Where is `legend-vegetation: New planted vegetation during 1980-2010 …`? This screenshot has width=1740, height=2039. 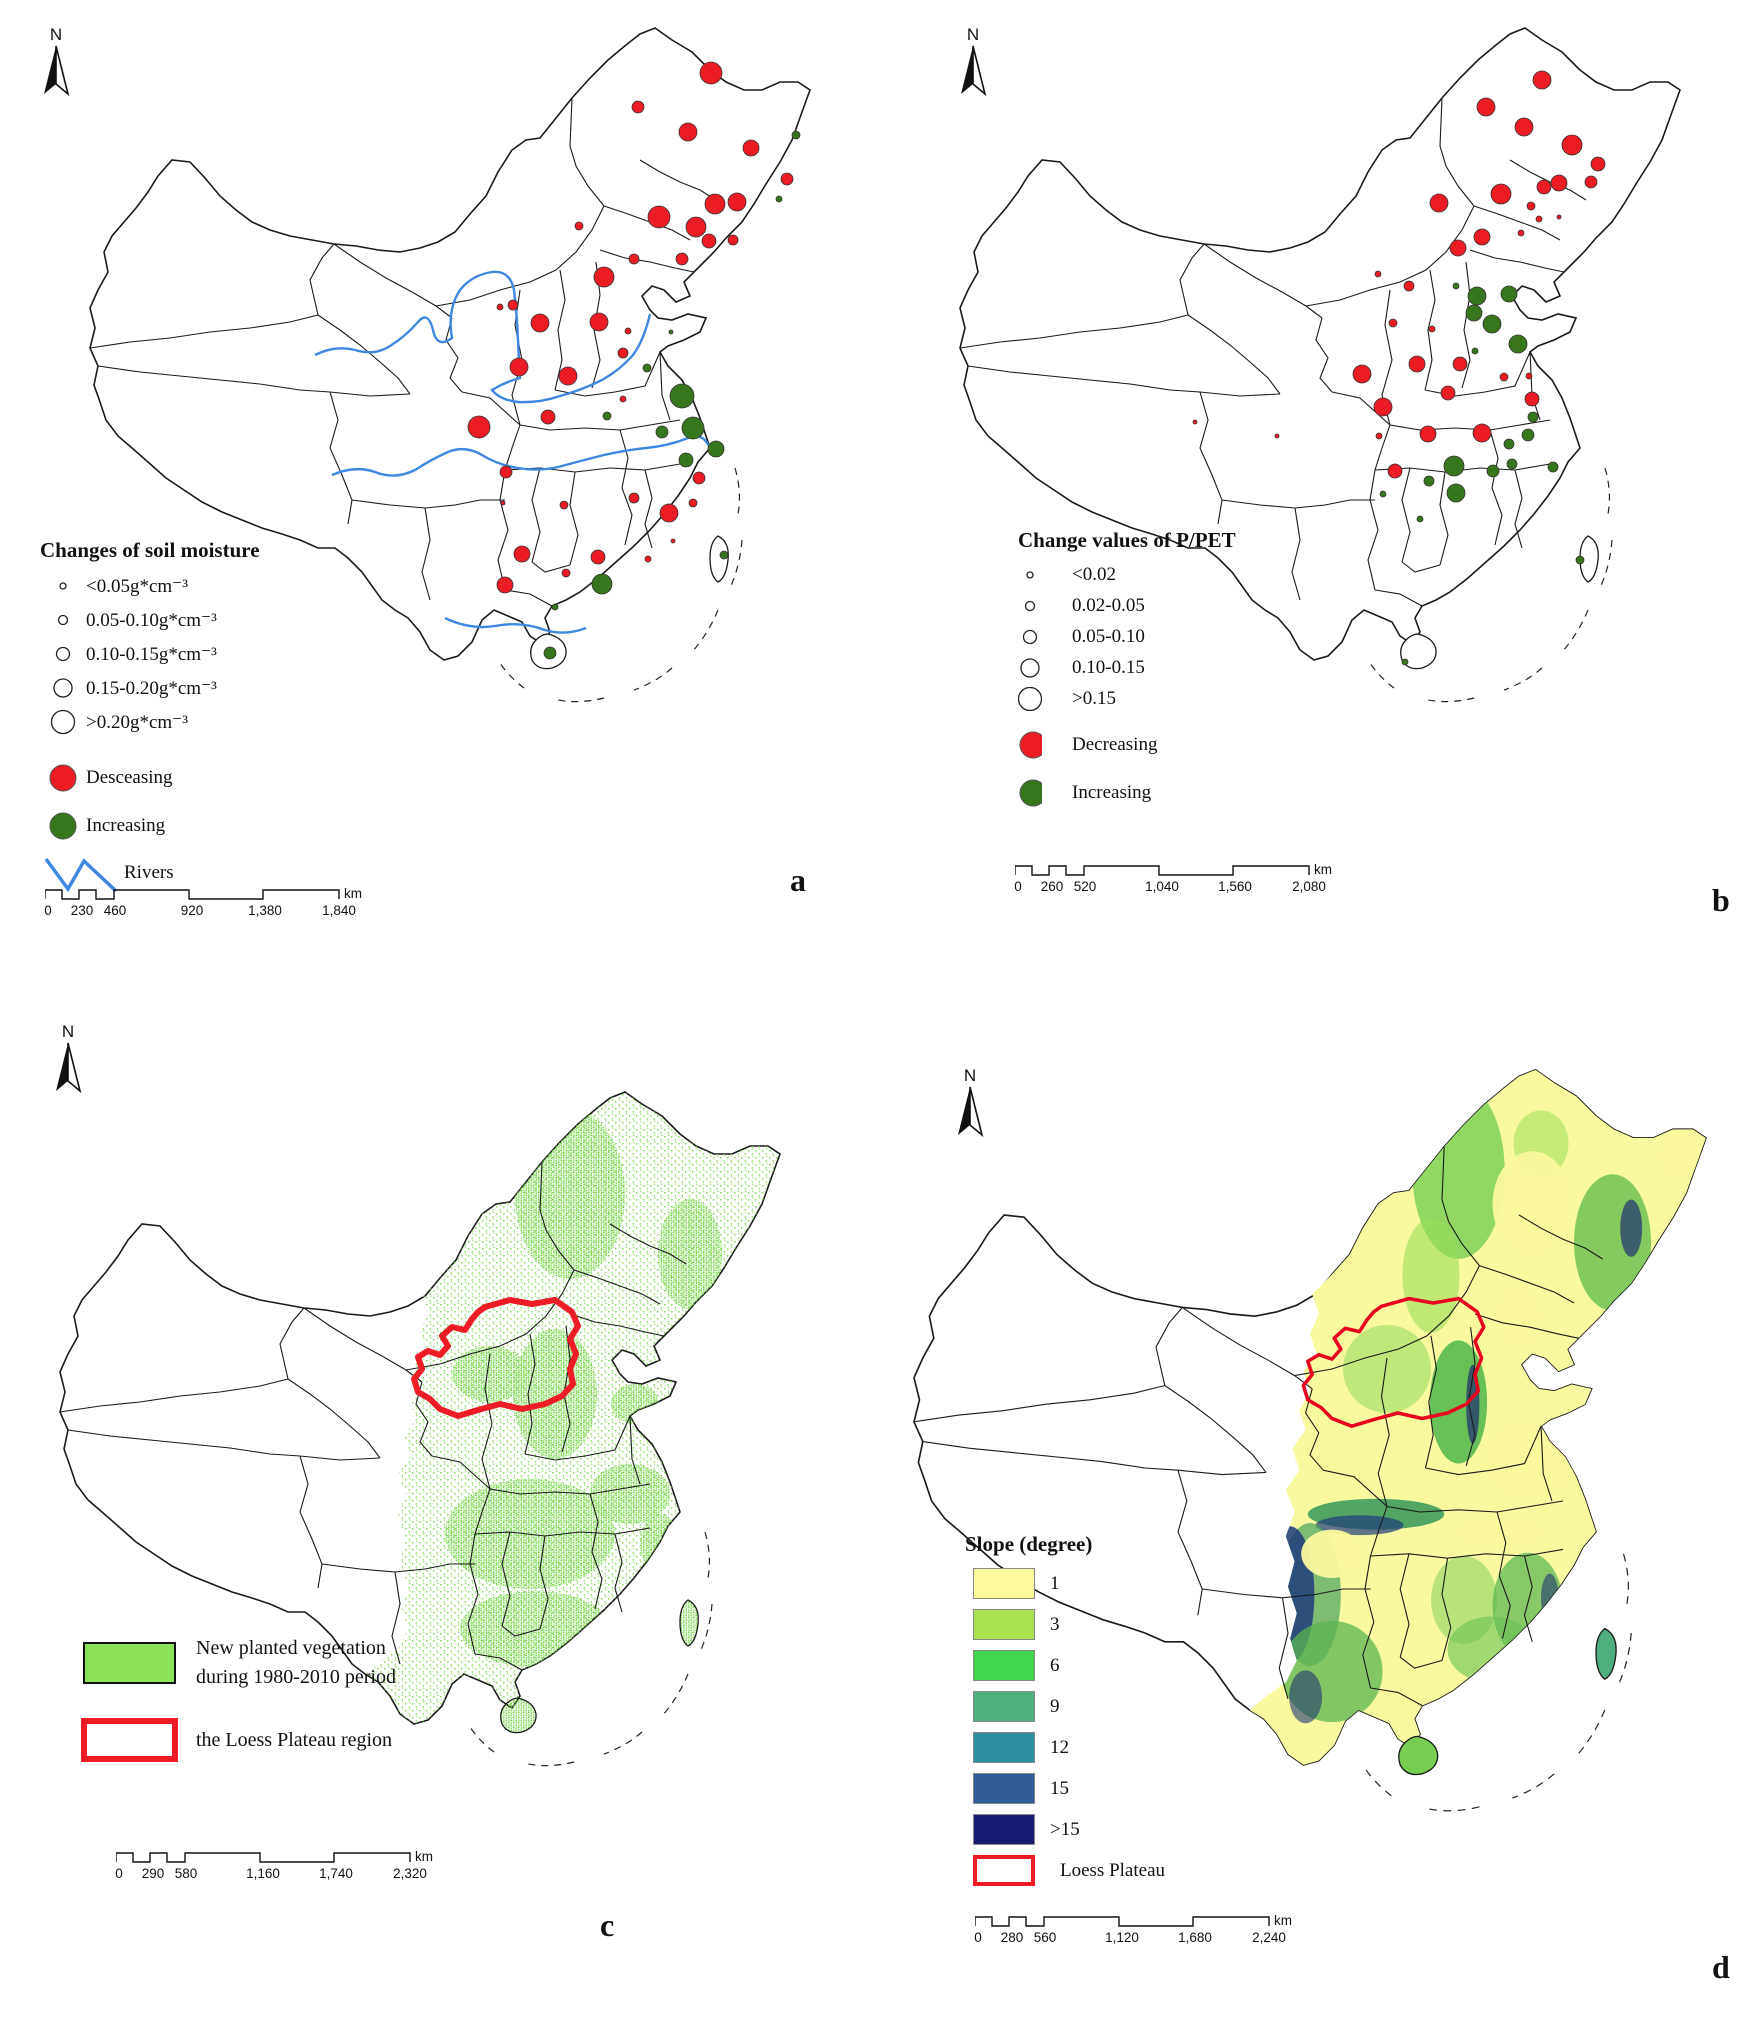 legend-vegetation: New planted vegetation during 1980-2010 … is located at coordinates (228, 1698).